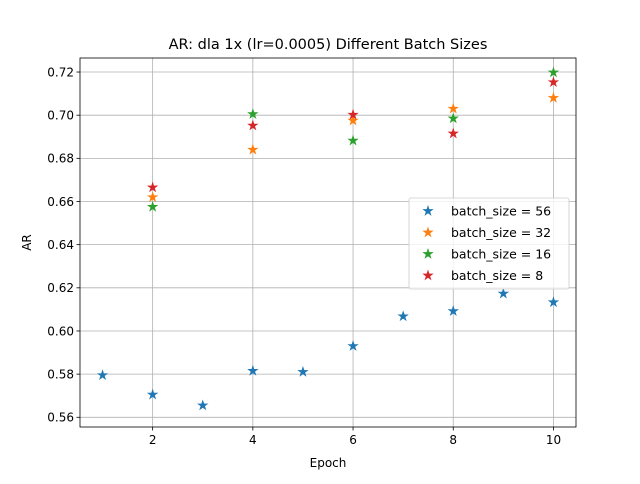 The image size is (640, 484). Describe the element at coordinates (501, 211) in the screenshot. I see `legend-label: batch_size = 56` at that location.